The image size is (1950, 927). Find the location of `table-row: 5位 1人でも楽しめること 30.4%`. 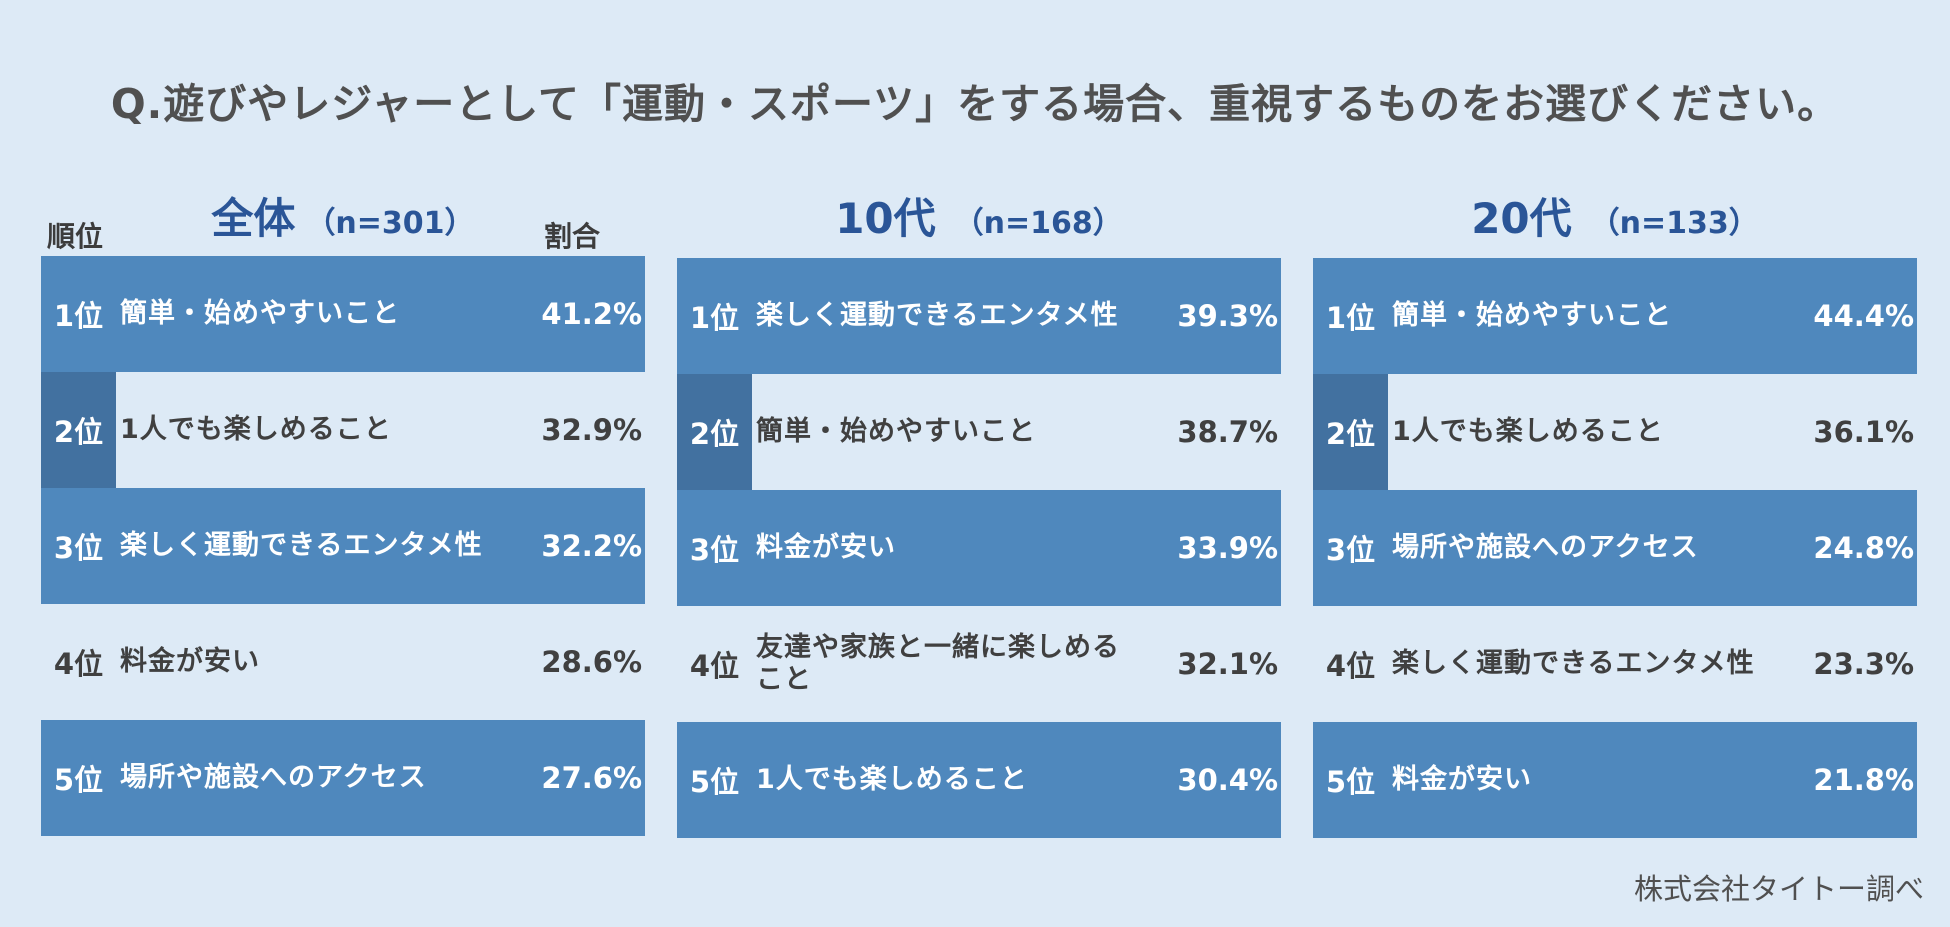

table-row: 5位 1人でも楽しめること 30.4% is located at coordinates (979, 780).